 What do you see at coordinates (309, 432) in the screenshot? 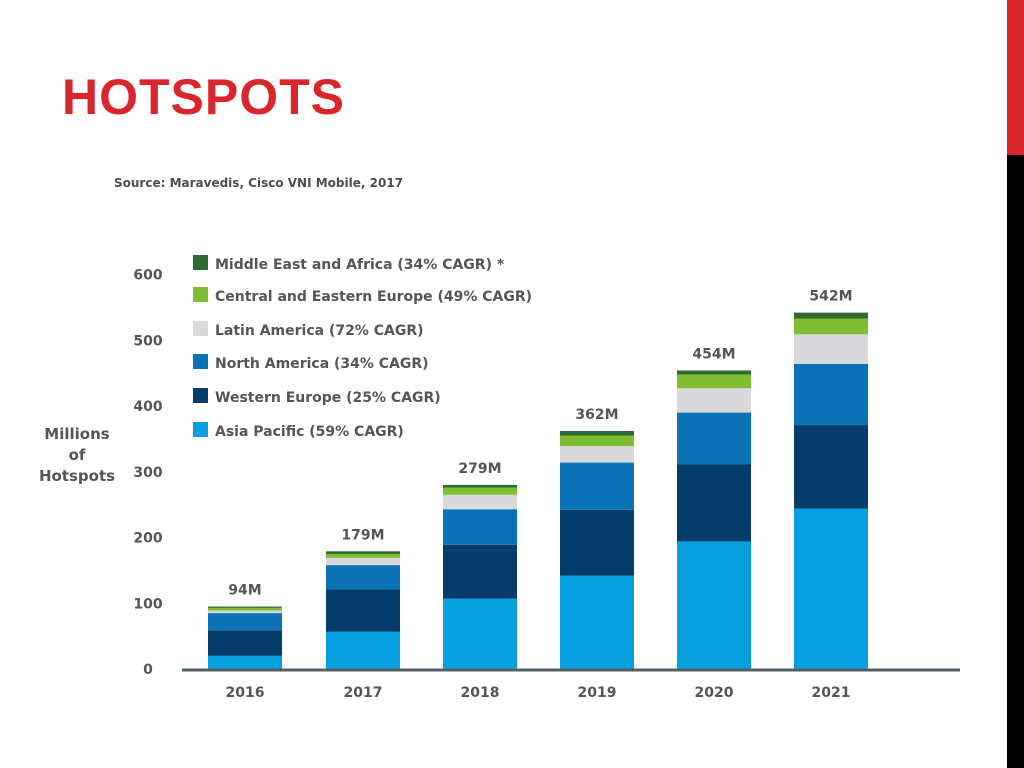
I see `legend-label: Asia Pacific (59% CAGR)` at bounding box center [309, 432].